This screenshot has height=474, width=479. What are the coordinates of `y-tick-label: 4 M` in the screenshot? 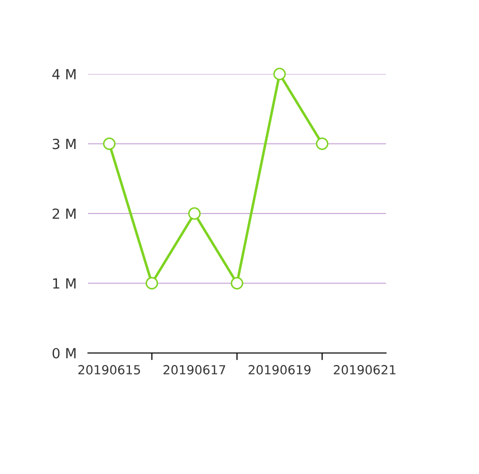 It's located at (64, 74).